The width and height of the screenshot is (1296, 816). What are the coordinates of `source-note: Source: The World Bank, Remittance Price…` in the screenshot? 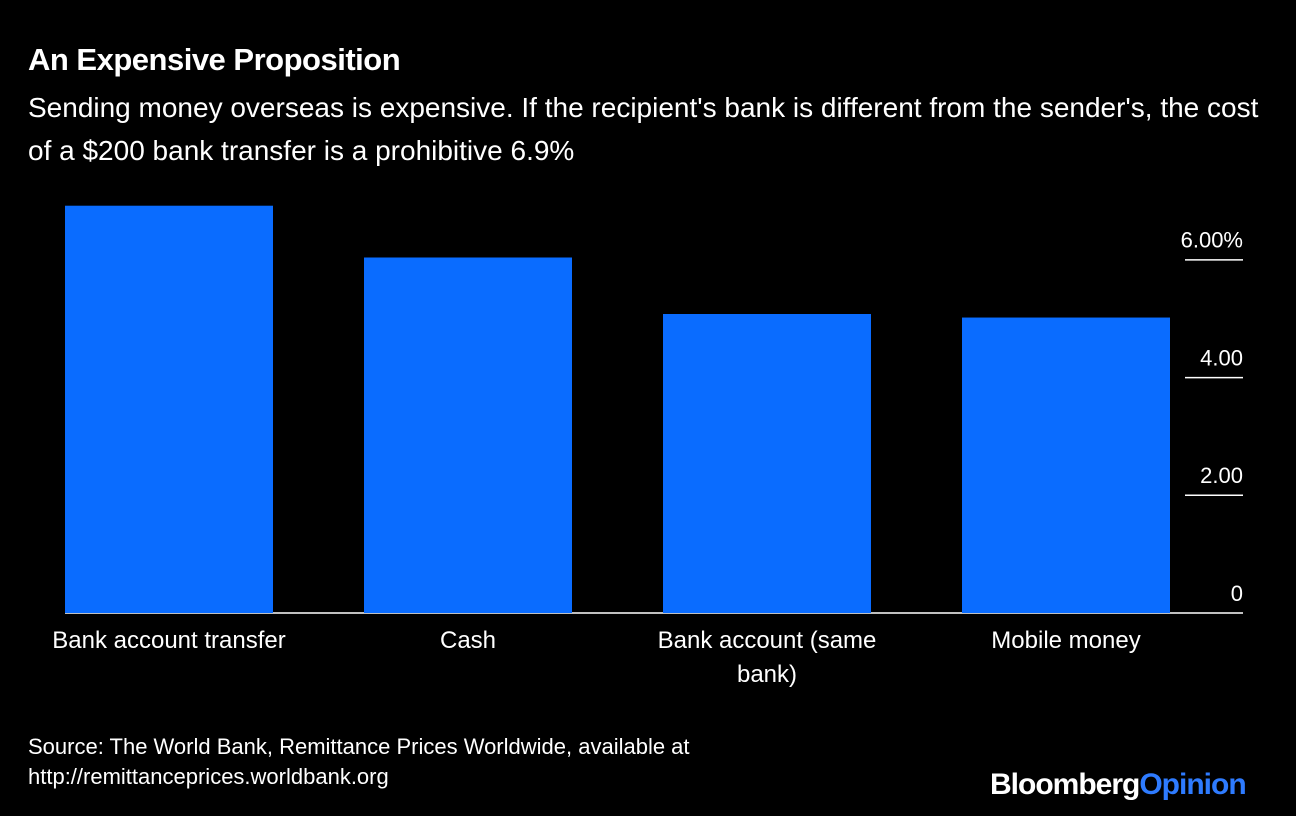 It's located at (359, 761).